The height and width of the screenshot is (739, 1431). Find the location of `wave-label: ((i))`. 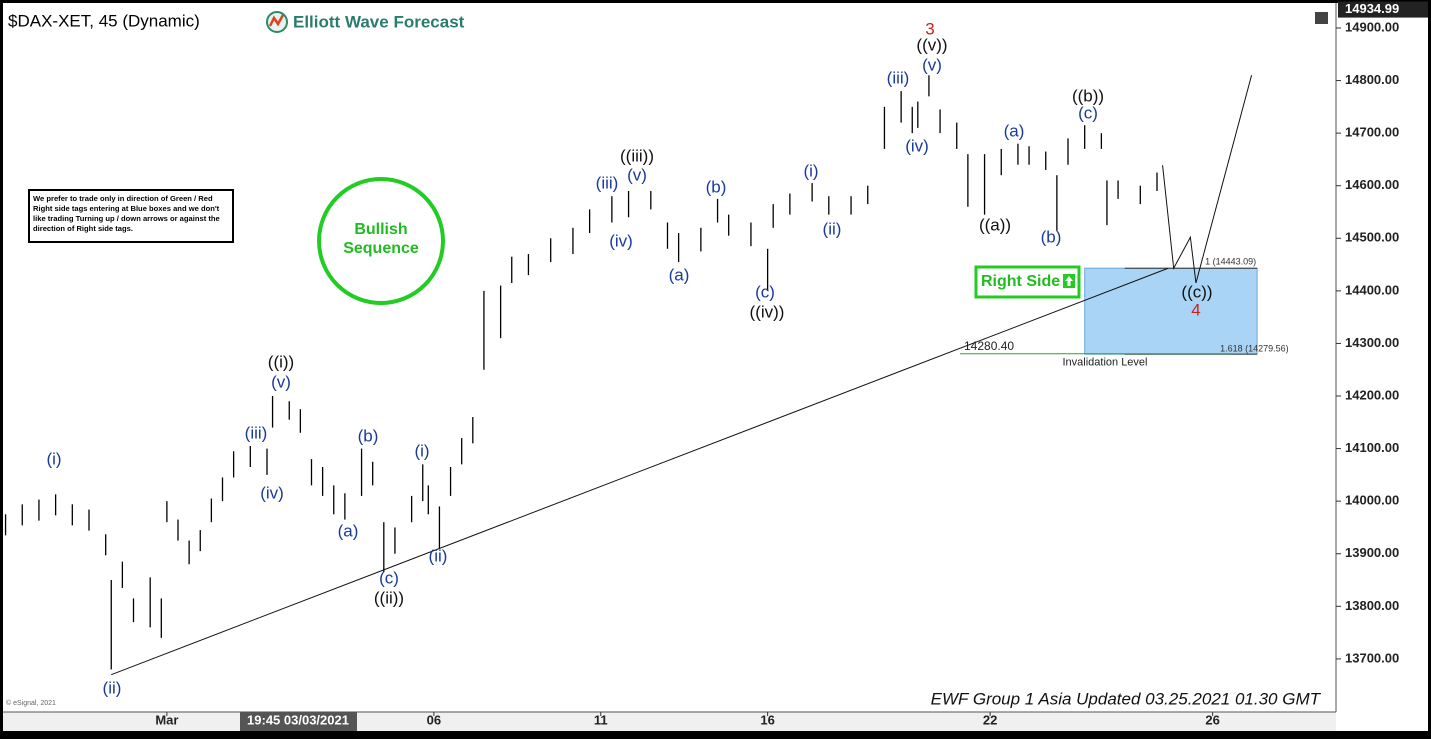

wave-label: ((i)) is located at coordinates (281, 361).